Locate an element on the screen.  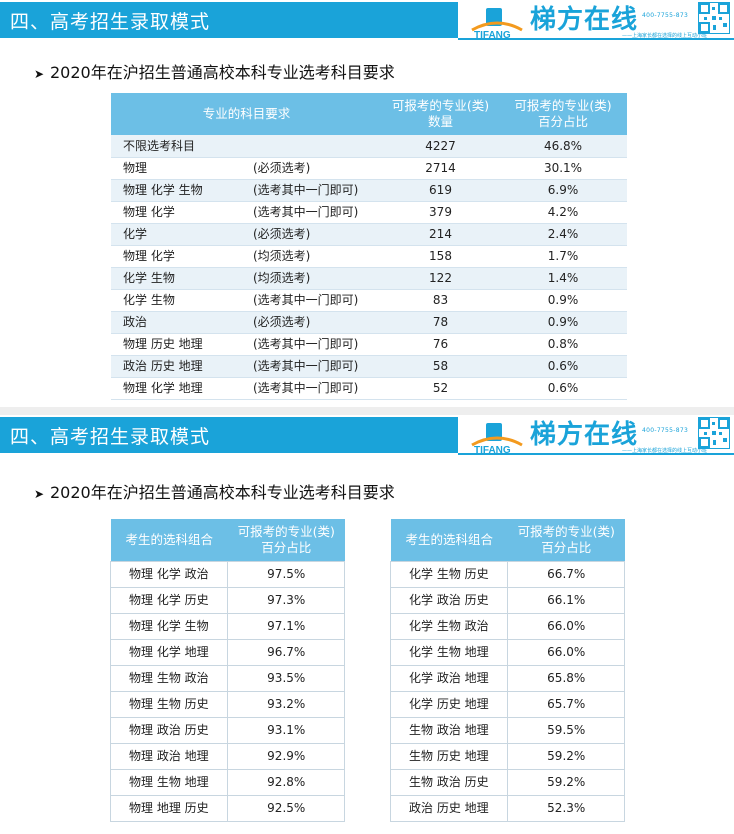
cell-pct: 46.8% is located at coordinates (563, 146).